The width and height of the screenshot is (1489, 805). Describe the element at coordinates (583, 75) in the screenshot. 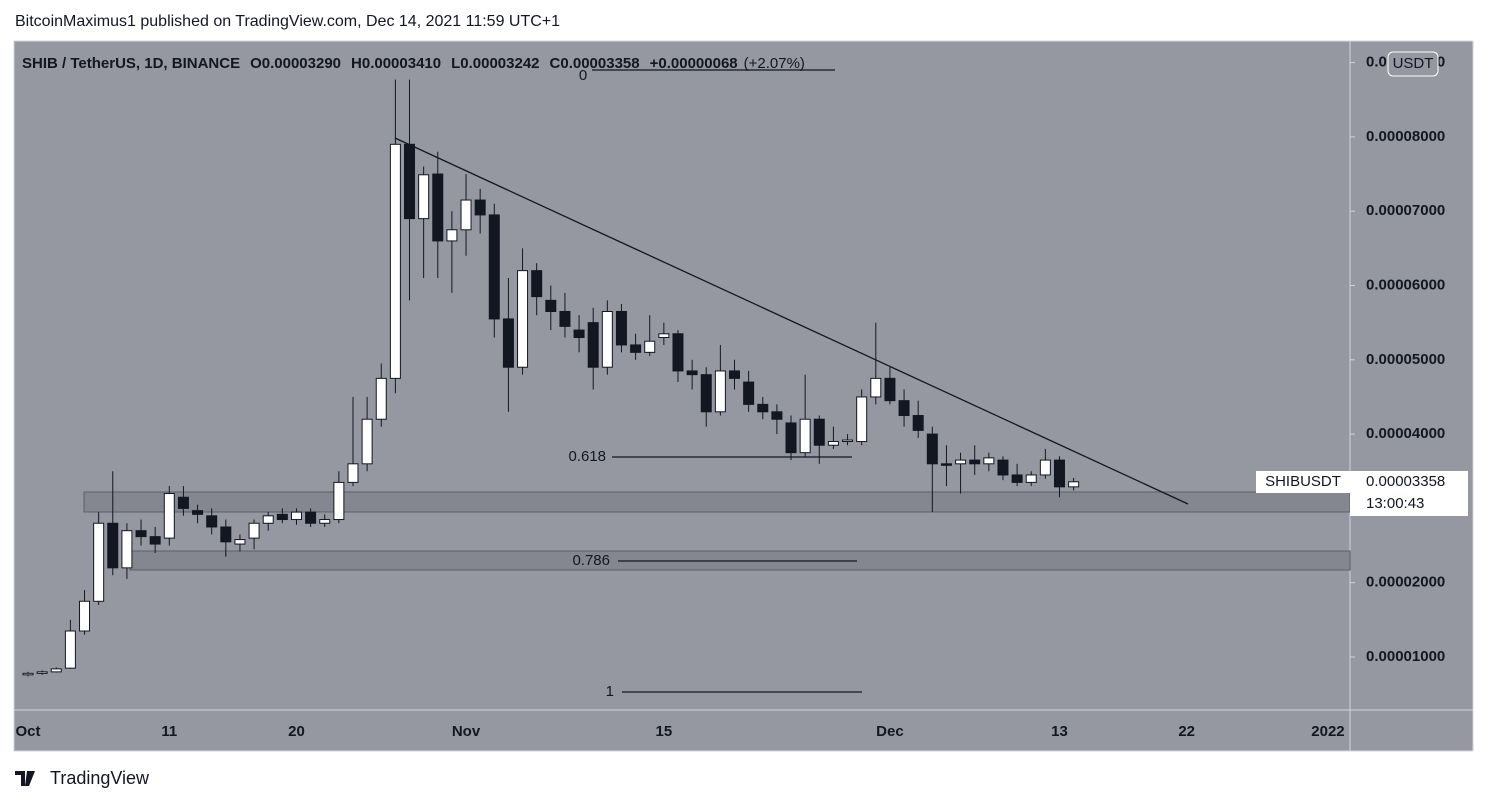

I see `fib-label: 0` at that location.